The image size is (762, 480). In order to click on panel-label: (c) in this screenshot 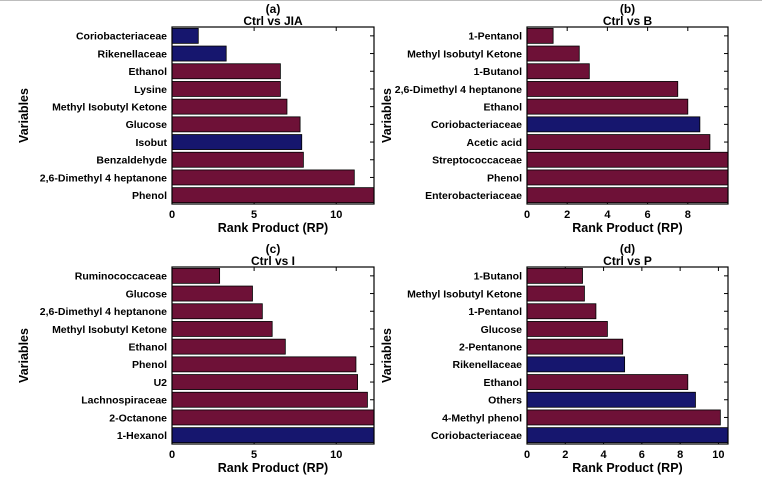, I will do `click(273, 249)`.